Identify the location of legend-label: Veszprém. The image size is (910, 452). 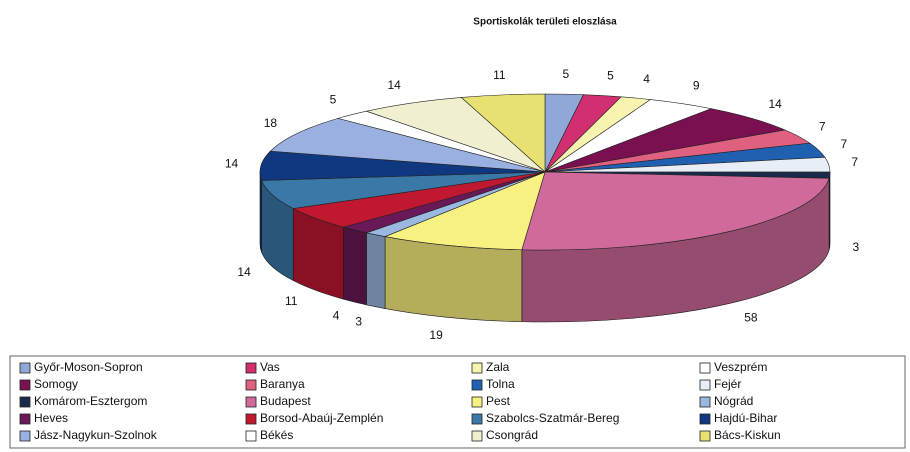
(740, 367).